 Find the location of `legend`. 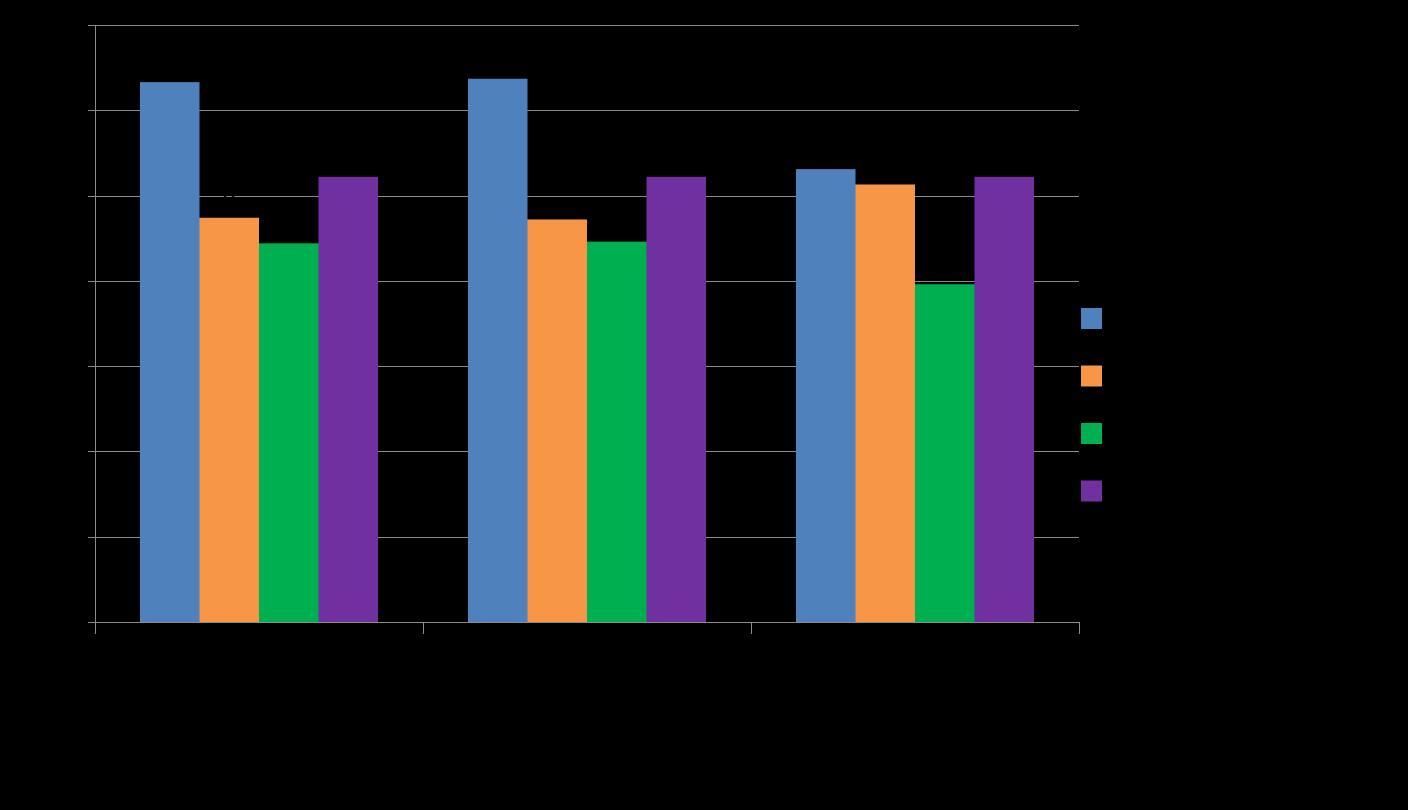

legend is located at coordinates (1091, 405).